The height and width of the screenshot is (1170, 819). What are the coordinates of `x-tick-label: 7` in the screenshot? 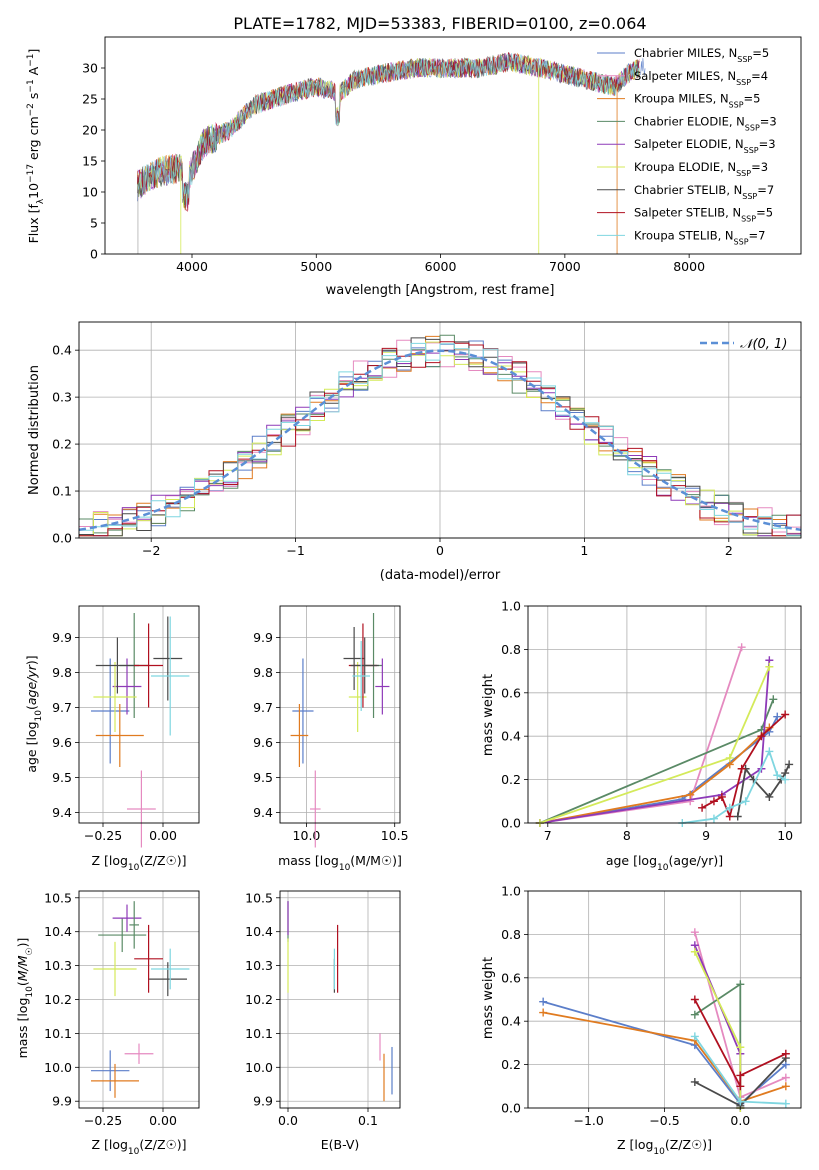 It's located at (548, 835).